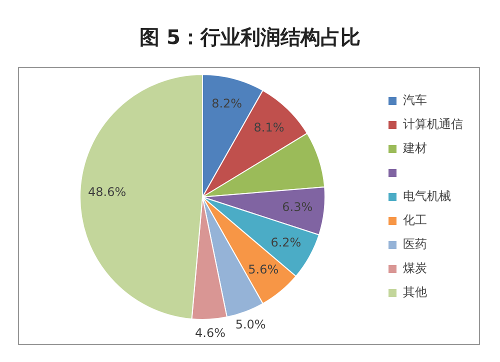 The width and height of the screenshot is (500, 362). What do you see at coordinates (415, 268) in the screenshot?
I see `legend-label: 煤炭` at bounding box center [415, 268].